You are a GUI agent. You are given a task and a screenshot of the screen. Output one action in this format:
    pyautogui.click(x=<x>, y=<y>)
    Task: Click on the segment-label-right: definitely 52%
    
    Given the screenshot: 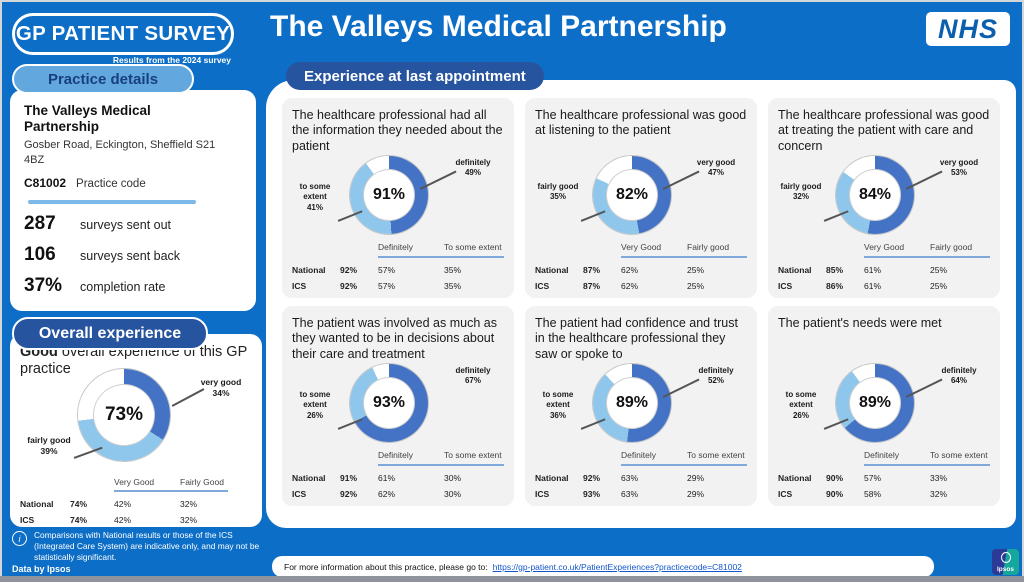 What is the action you would take?
    pyautogui.click(x=716, y=376)
    